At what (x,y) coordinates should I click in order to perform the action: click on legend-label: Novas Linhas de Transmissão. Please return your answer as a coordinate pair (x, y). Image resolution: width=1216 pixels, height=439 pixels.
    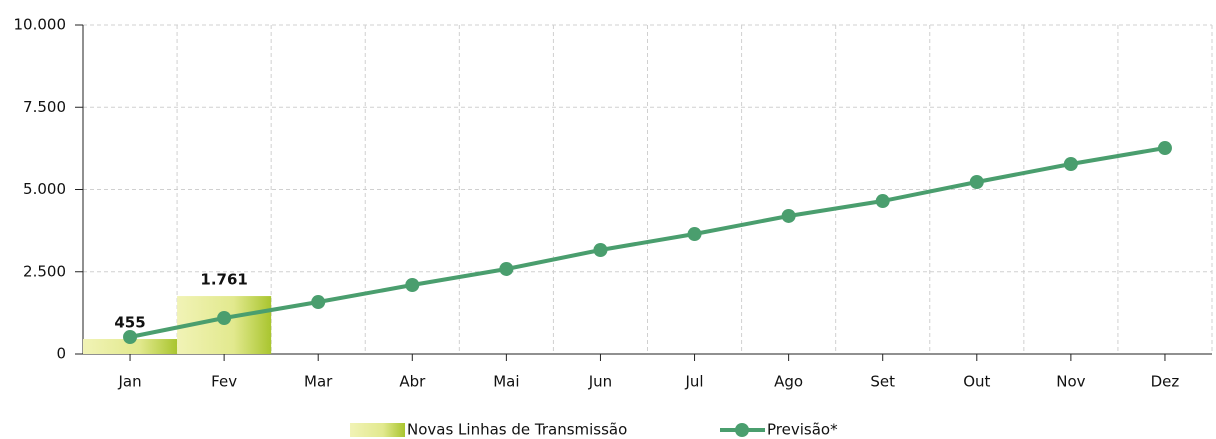
    Looking at the image, I should click on (517, 430).